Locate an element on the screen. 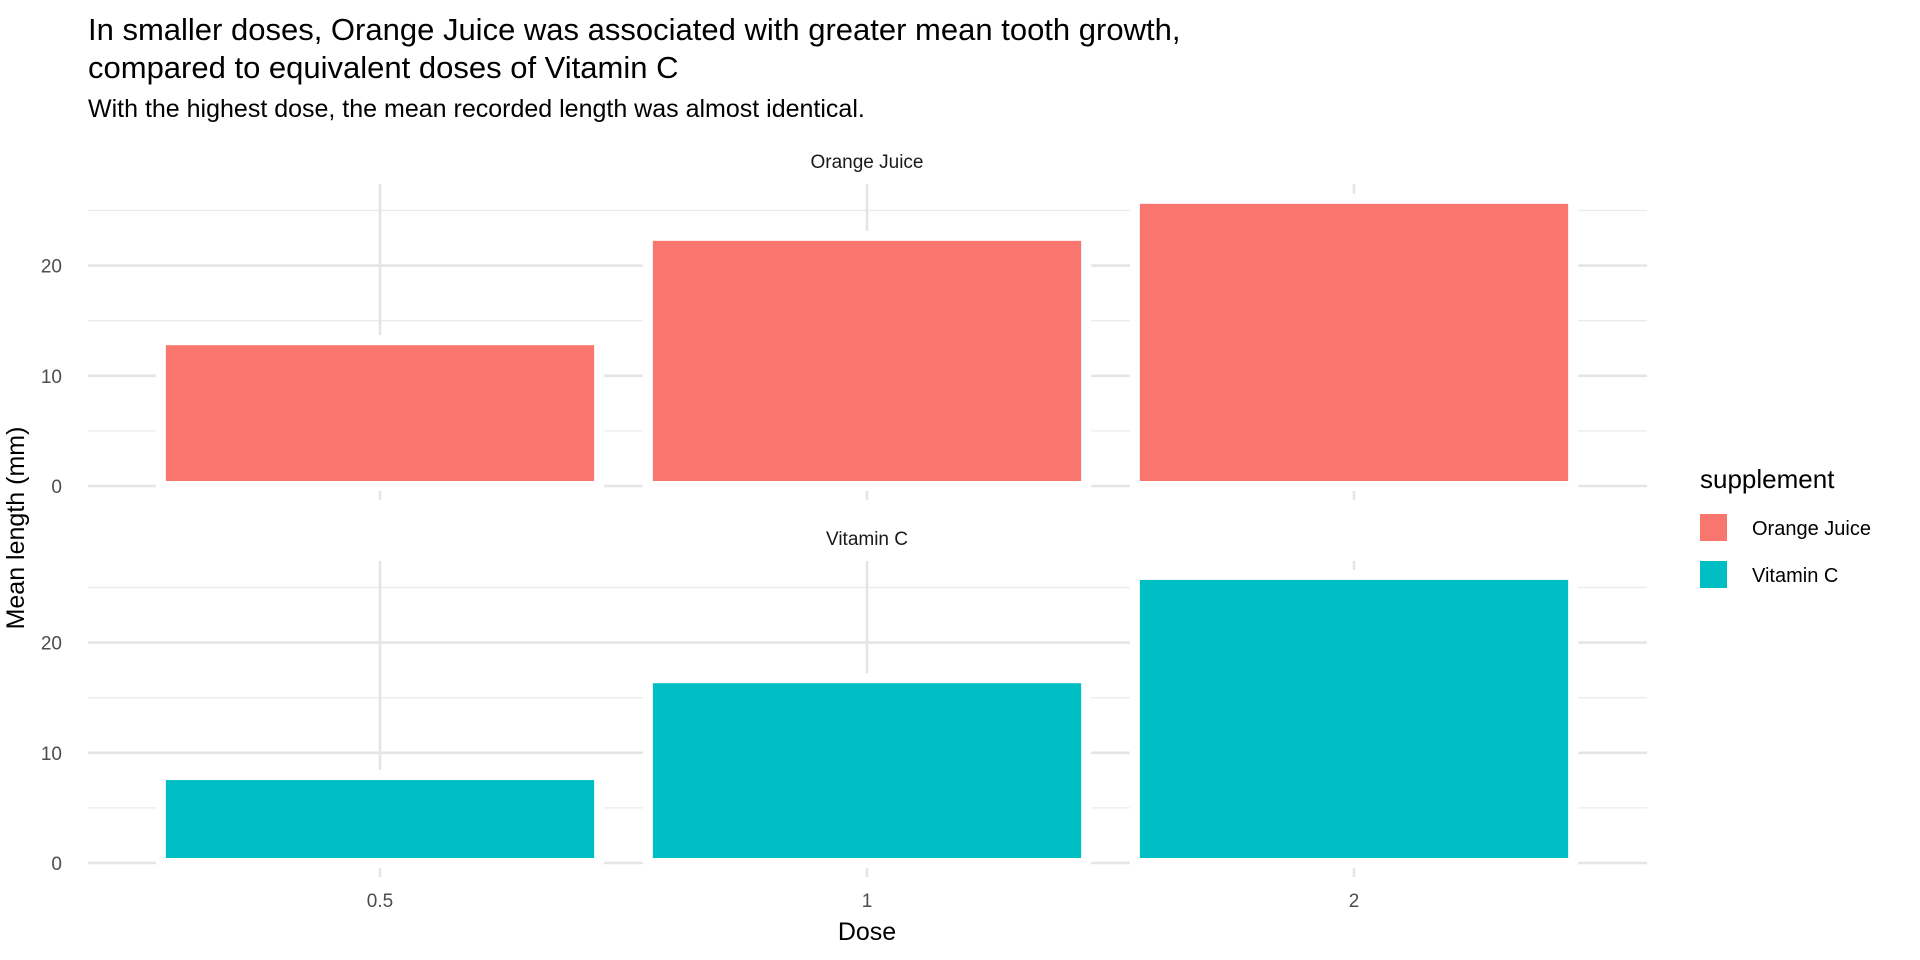 The image size is (1920, 960). x-tick-label: 0.5 is located at coordinates (380, 901).